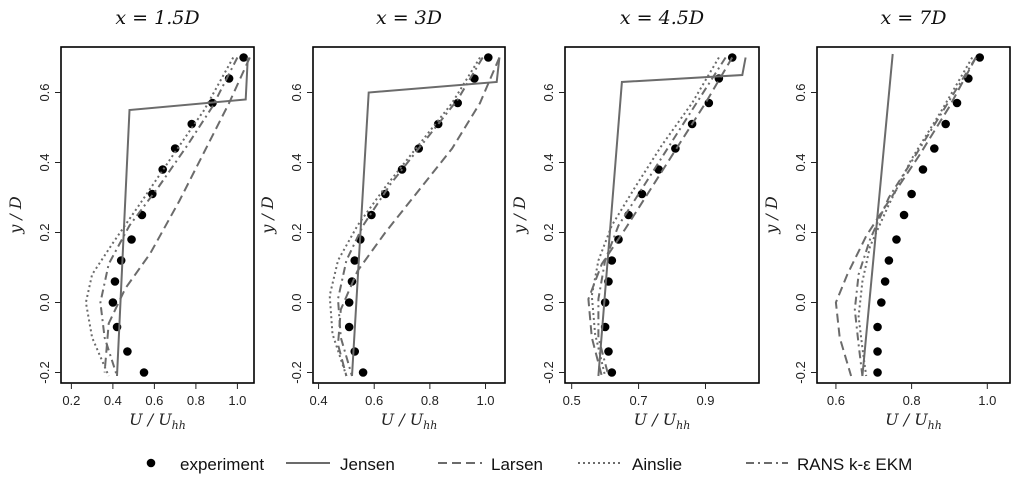  I want to click on legend-item-jensen: Jensen, so click(340, 464).